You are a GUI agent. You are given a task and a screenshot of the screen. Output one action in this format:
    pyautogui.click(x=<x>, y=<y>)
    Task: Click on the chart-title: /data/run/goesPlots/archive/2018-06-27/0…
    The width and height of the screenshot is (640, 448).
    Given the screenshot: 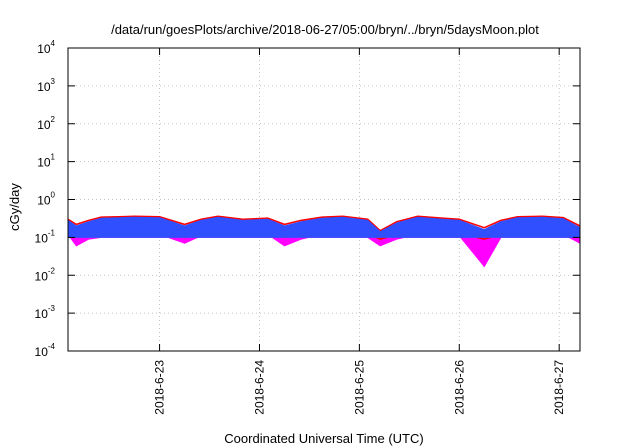 What is the action you would take?
    pyautogui.click(x=325, y=29)
    